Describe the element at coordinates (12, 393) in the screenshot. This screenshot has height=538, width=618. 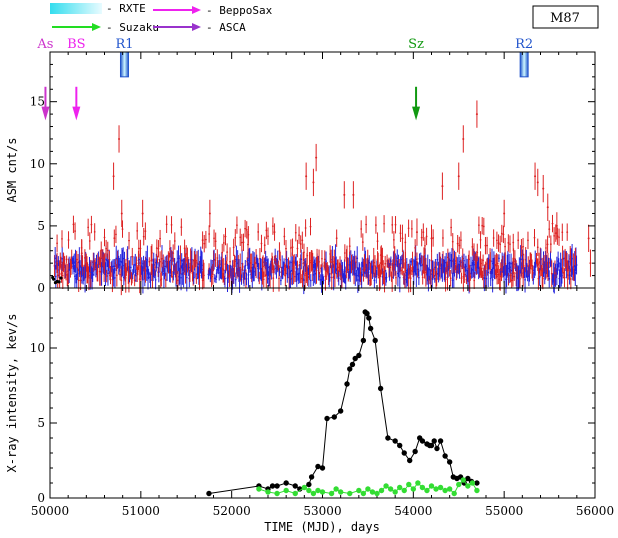
I see `bottom-y-axis-label: X-ray intensity, kev/s` at that location.